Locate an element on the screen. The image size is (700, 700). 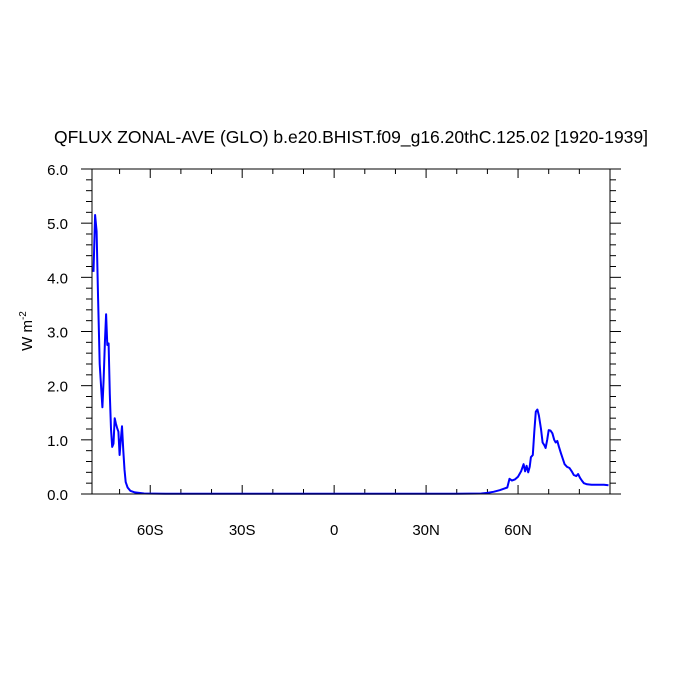
y-tick-label: 2.0 is located at coordinates (57, 387).